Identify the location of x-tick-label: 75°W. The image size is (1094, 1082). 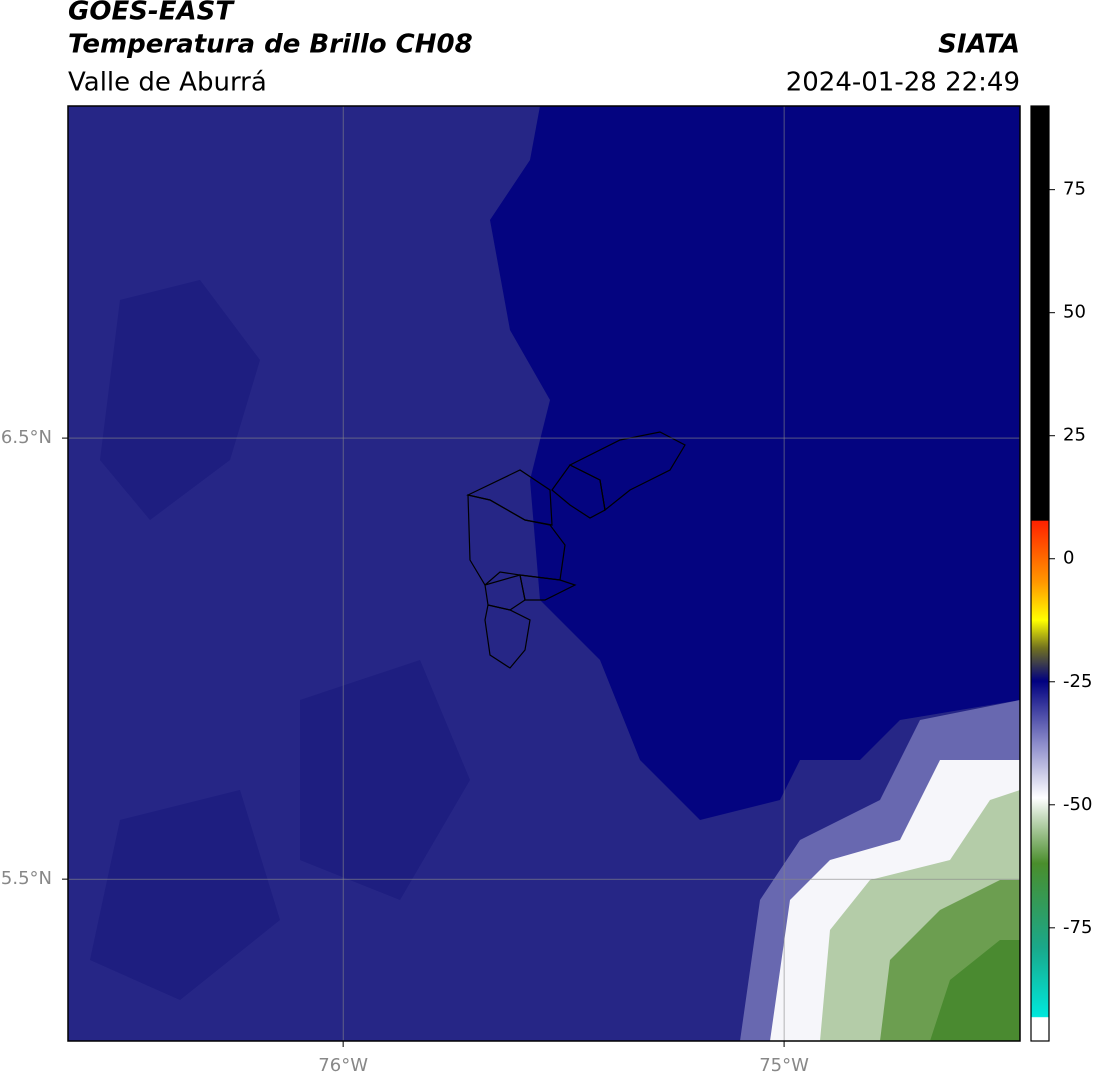
(784, 1065).